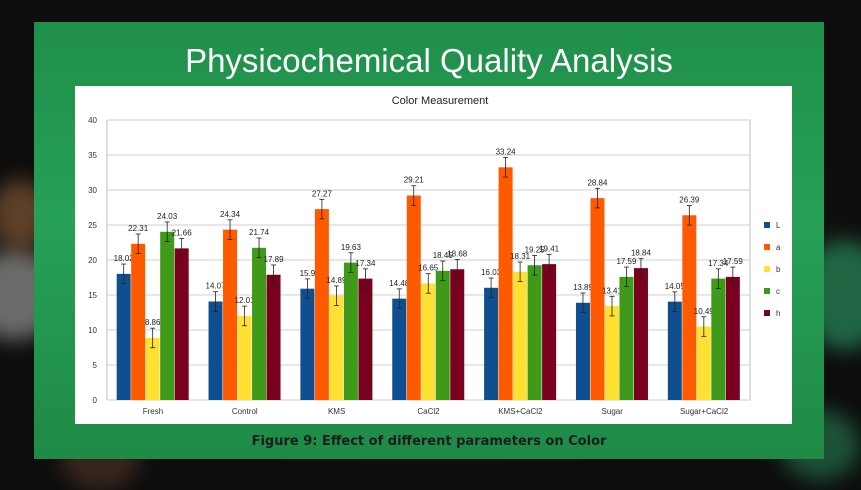  What do you see at coordinates (92, 120) in the screenshot?
I see `y-tick-label: 40` at bounding box center [92, 120].